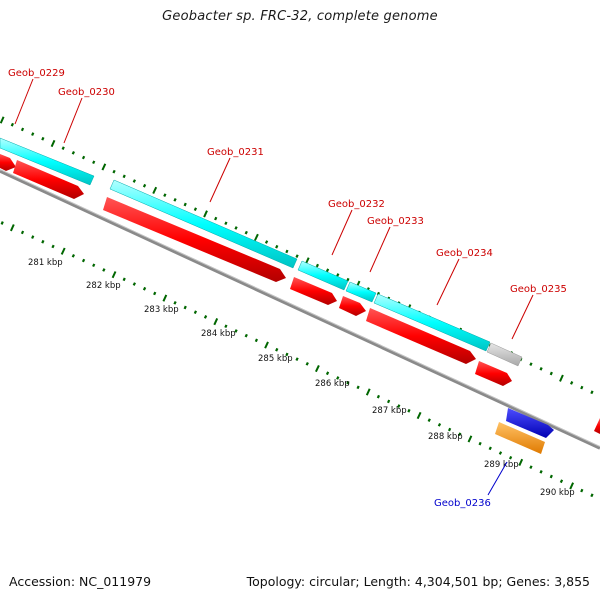 The height and width of the screenshot is (600, 600). Describe the element at coordinates (462, 503) in the screenshot. I see `gene-label-0236: Geob_0236` at that location.